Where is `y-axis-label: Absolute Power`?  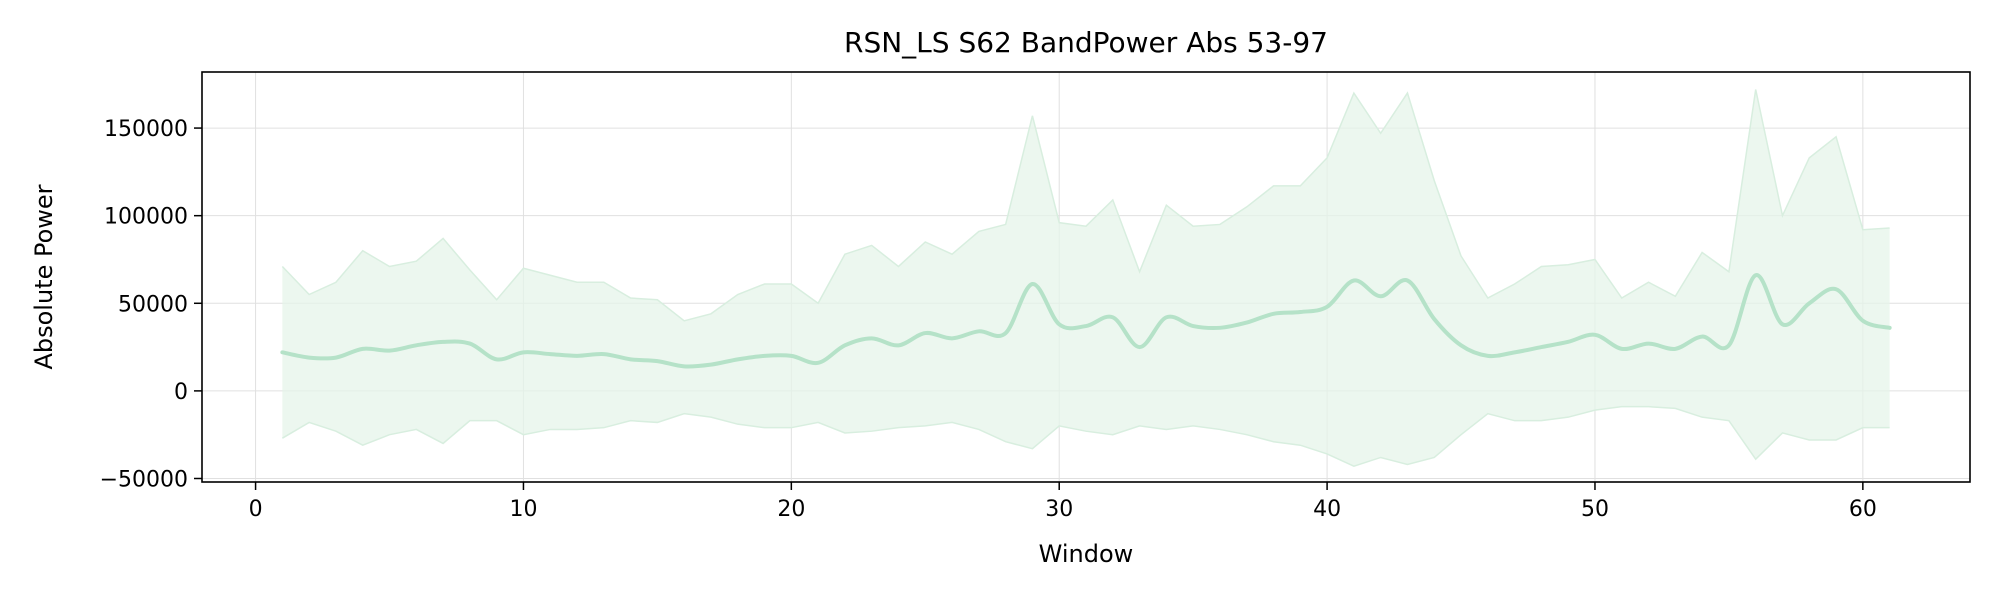
y-axis-label: Absolute Power is located at coordinates (44, 276).